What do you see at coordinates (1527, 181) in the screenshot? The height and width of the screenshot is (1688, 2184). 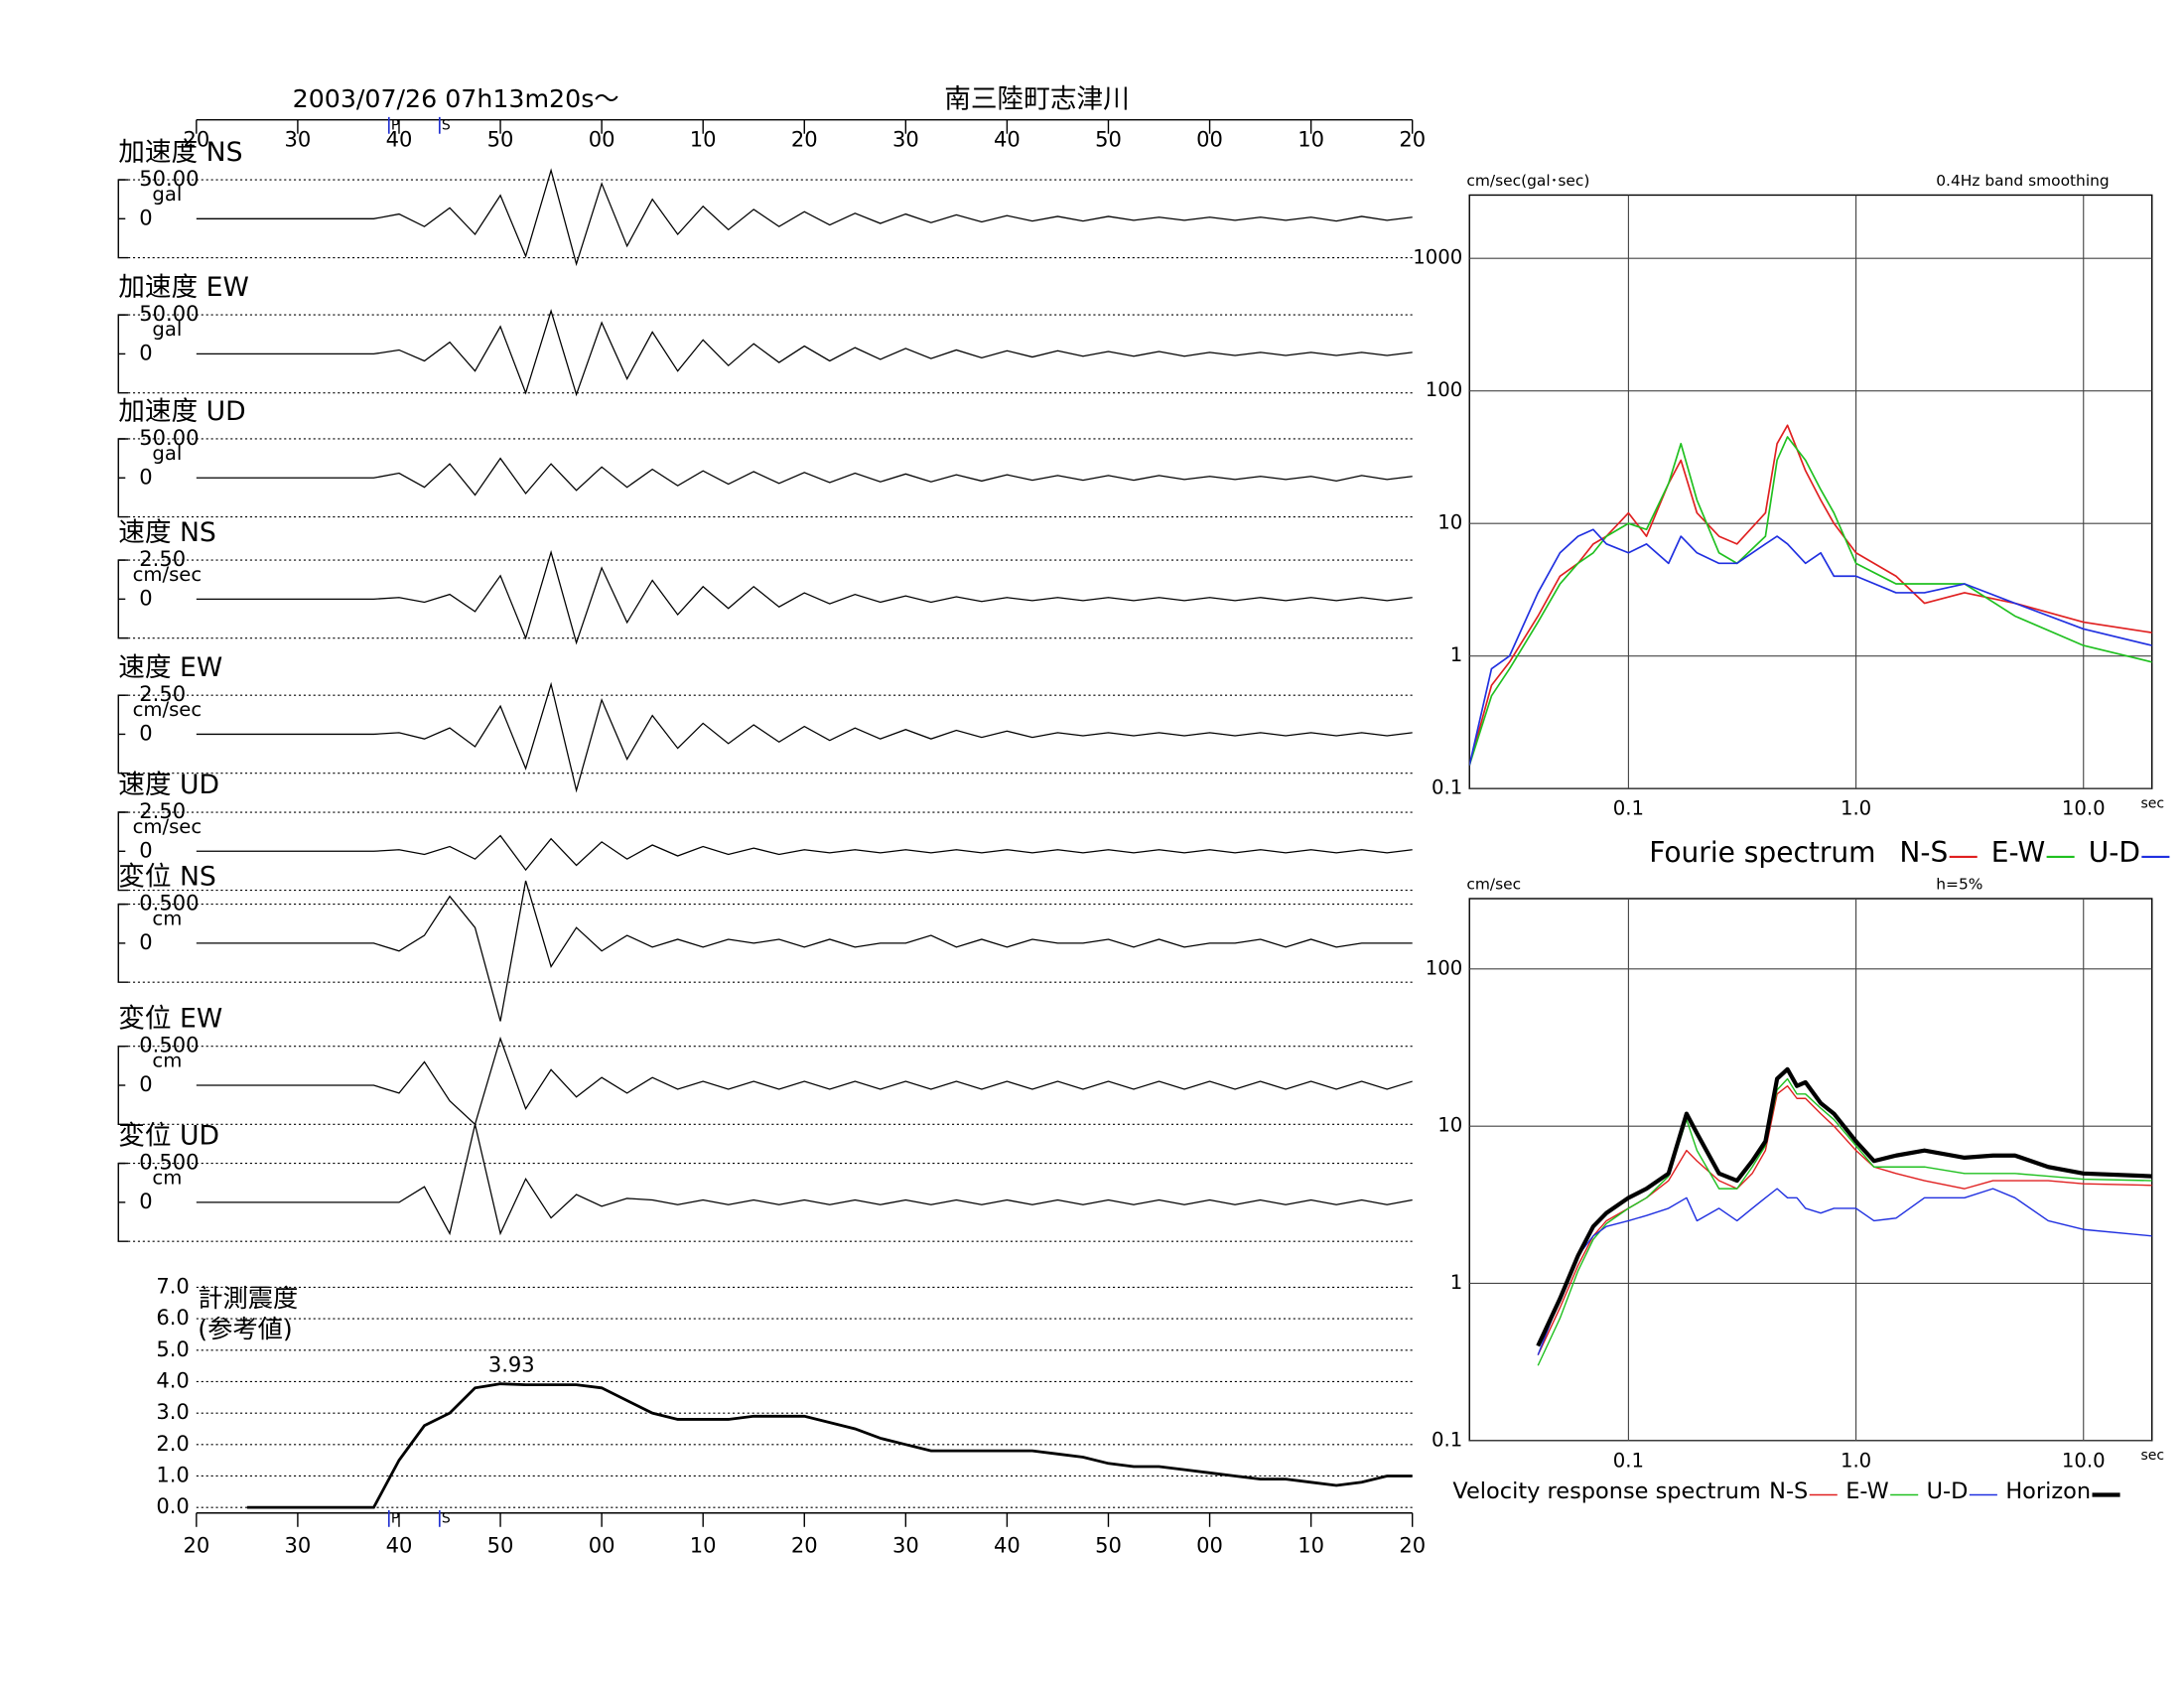 I see `y-axis-label: cm/sec(gal･sec)` at bounding box center [1527, 181].